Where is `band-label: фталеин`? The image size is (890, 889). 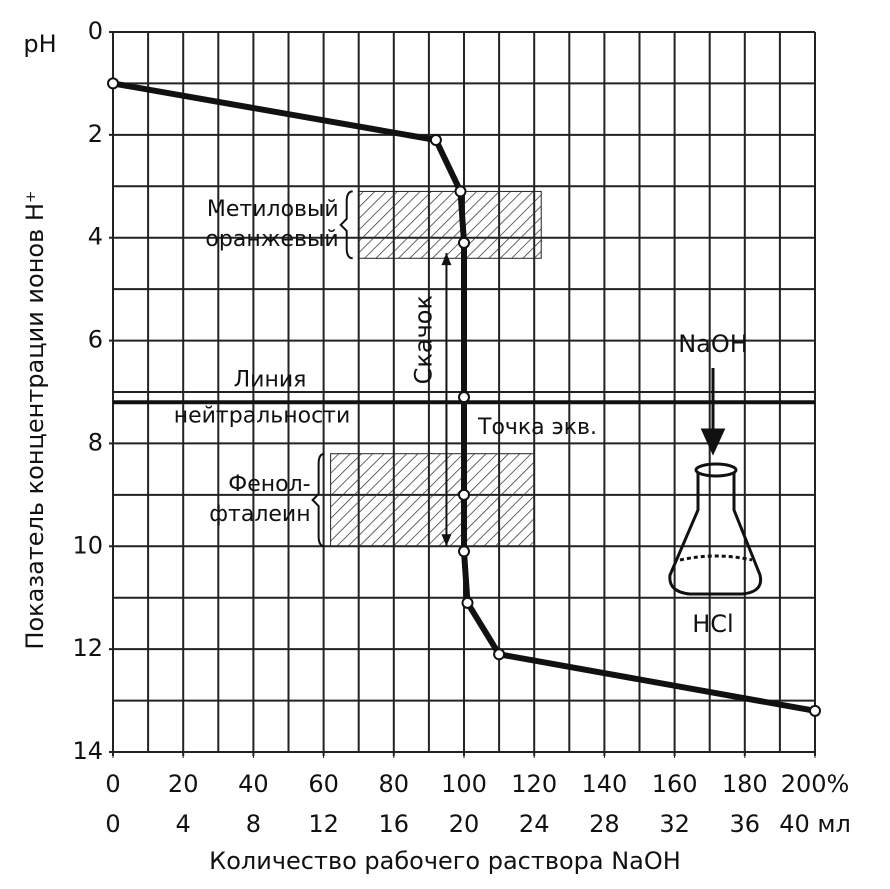
band-label: фталеин is located at coordinates (259, 514).